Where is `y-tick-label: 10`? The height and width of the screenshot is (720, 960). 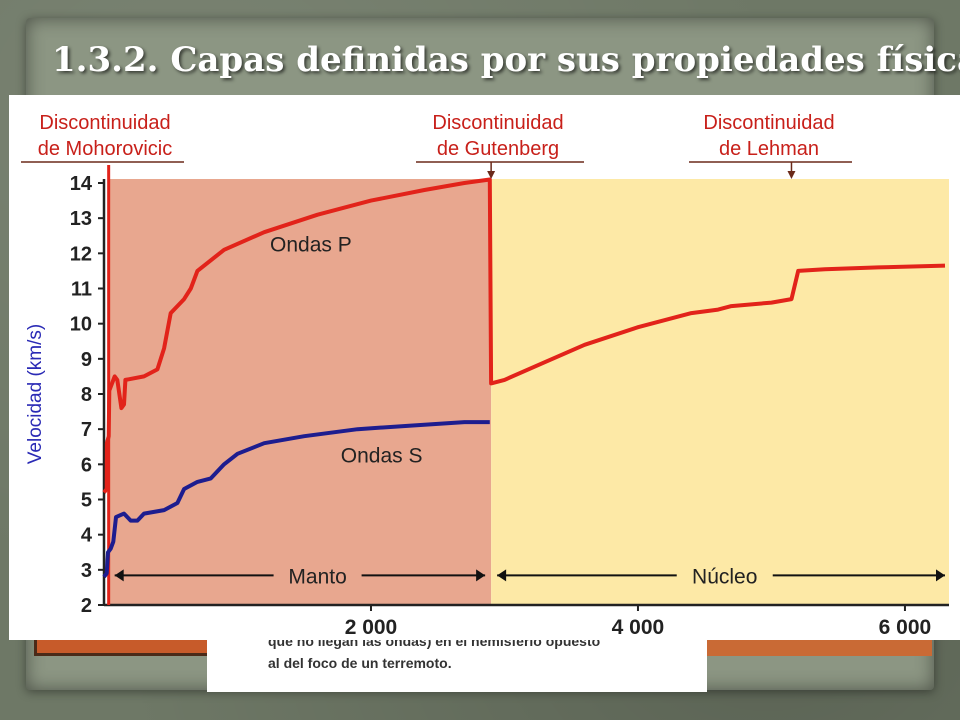
y-tick-label: 10 is located at coordinates (81, 325).